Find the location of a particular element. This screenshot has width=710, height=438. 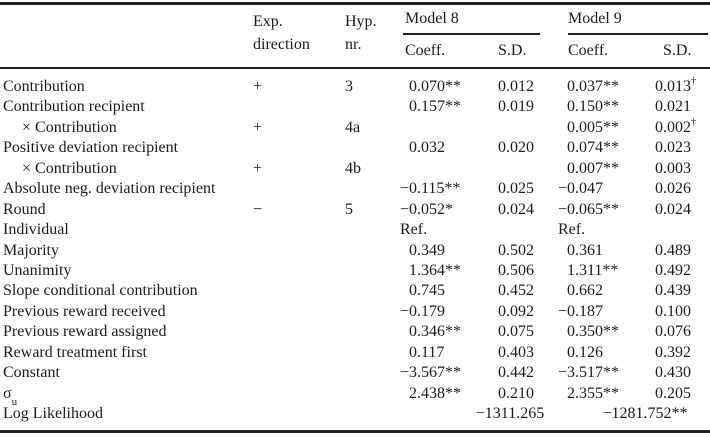

cell-model8-coeff: 0.745 is located at coordinates (427, 291).